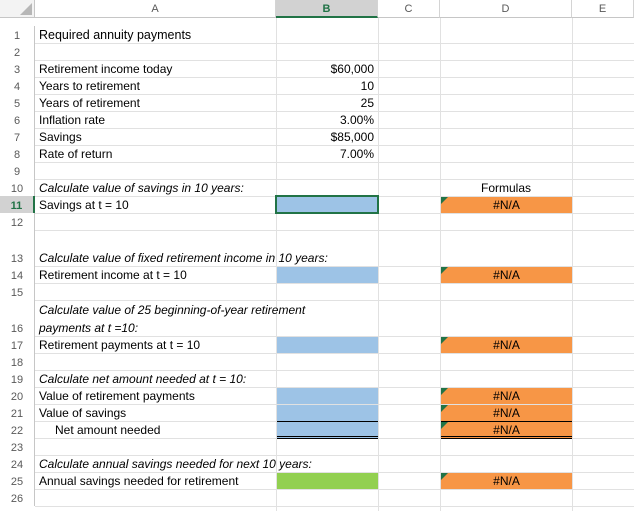 The image size is (634, 511). Describe the element at coordinates (17, 344) in the screenshot. I see `row-header-17: 17` at that location.